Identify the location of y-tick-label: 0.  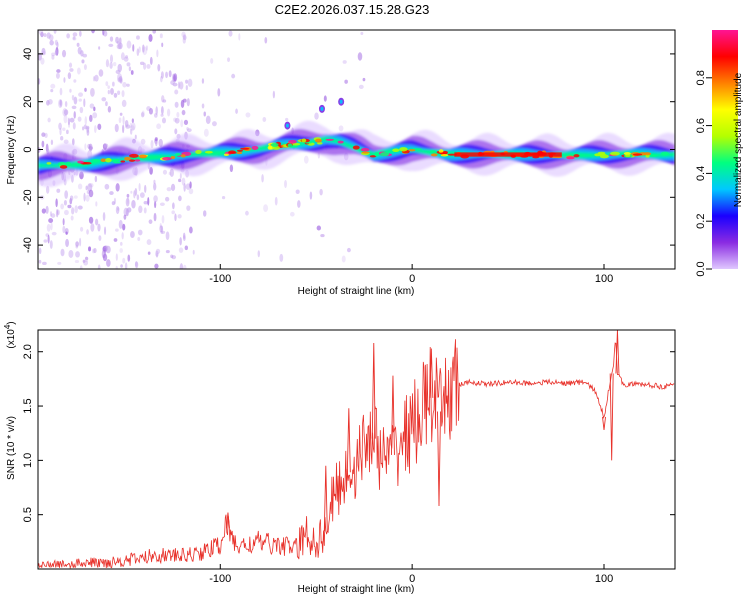
(28, 149).